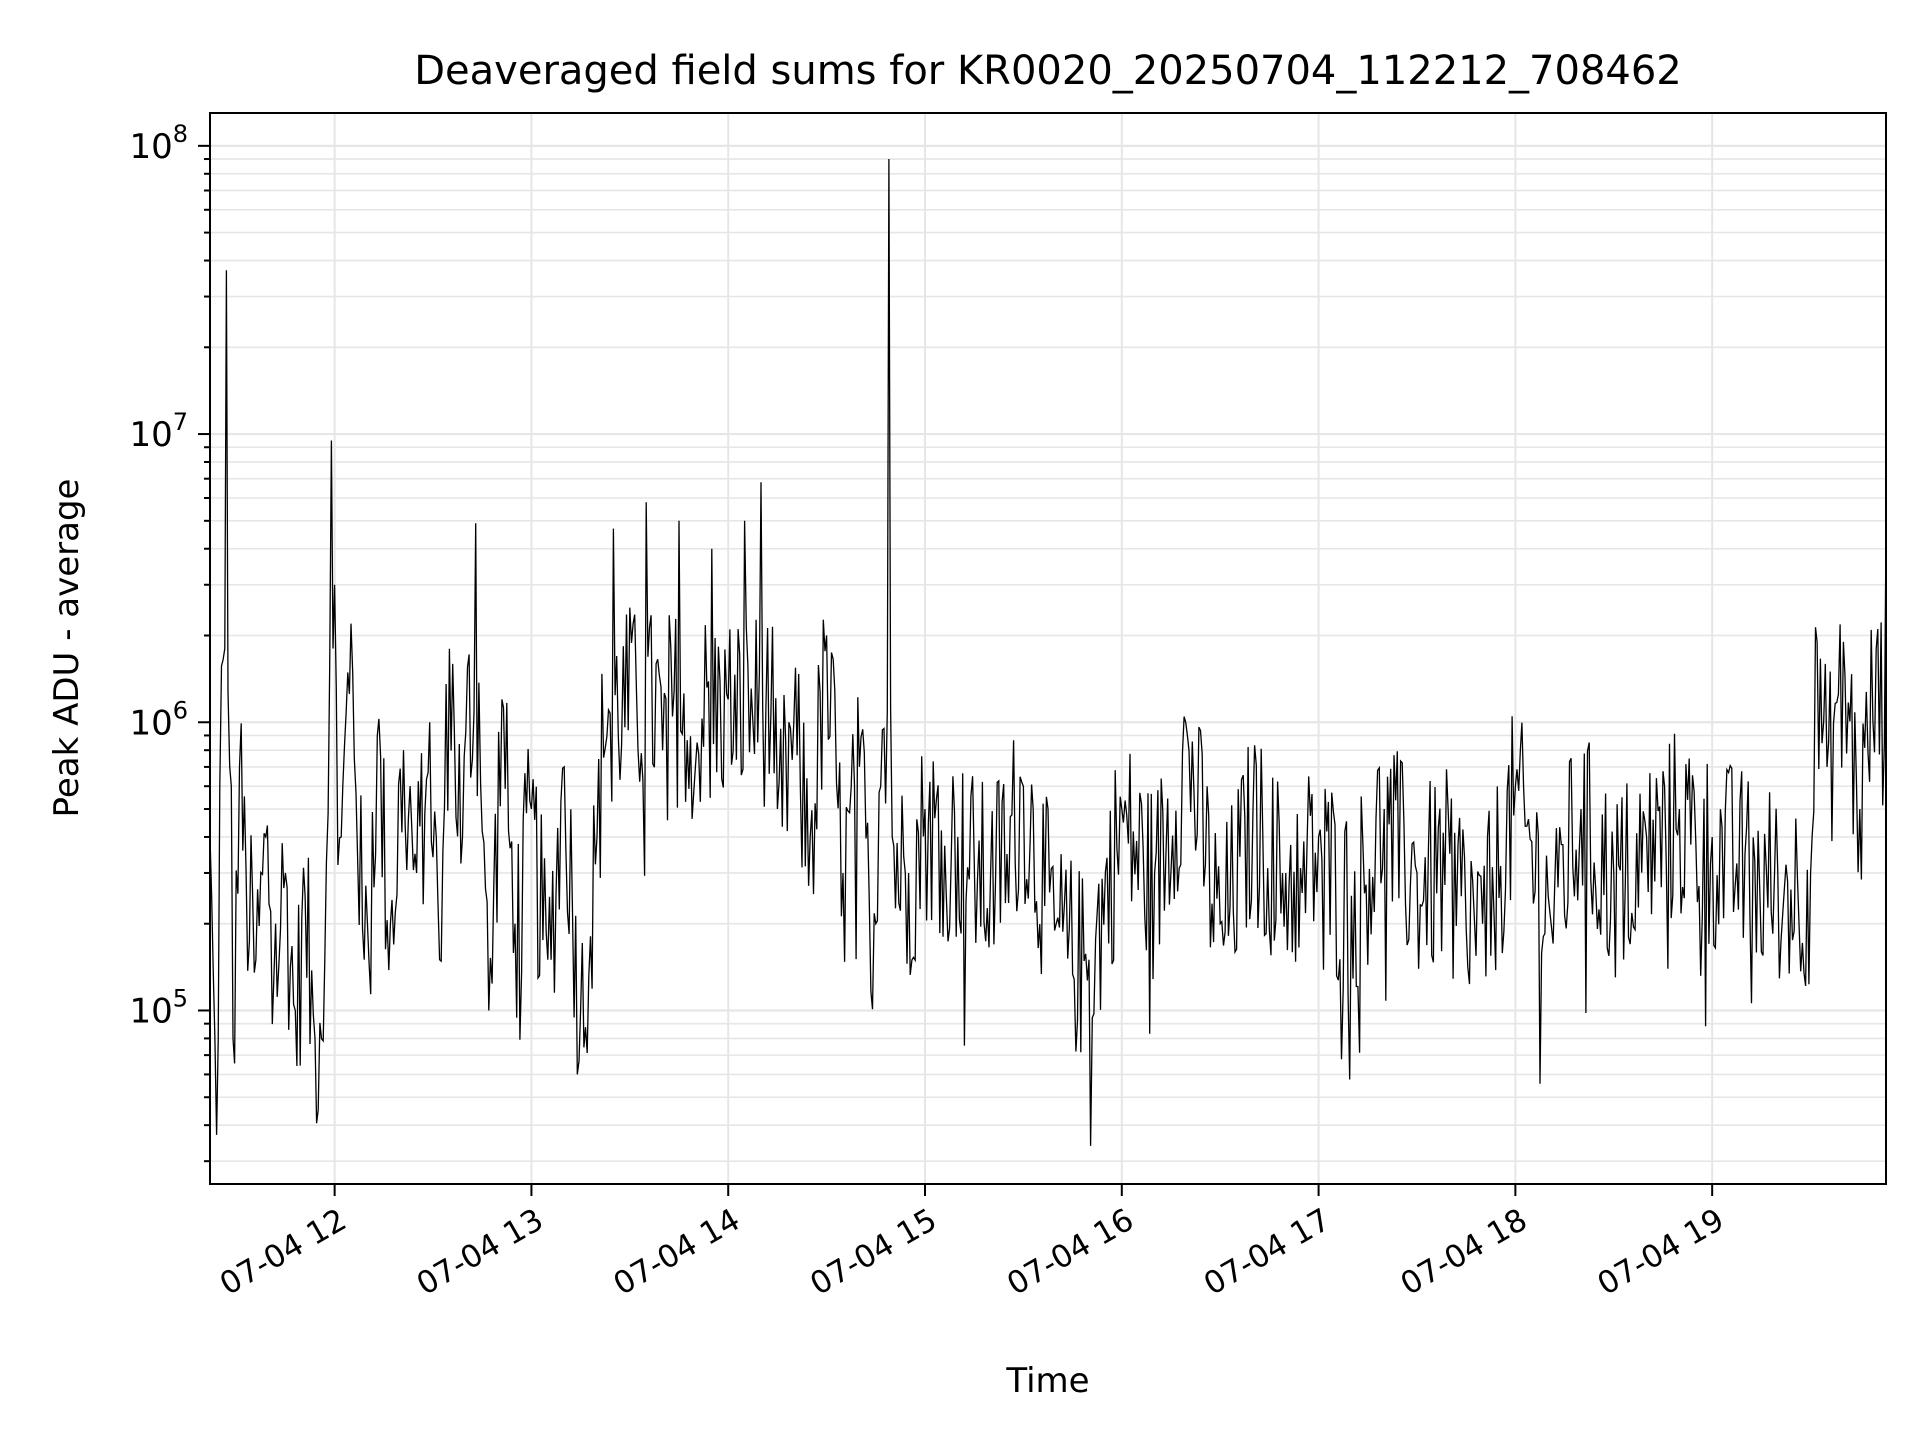 This screenshot has width=1920, height=1440. What do you see at coordinates (1464, 1252) in the screenshot?
I see `x-tick-label: 07-04 18` at bounding box center [1464, 1252].